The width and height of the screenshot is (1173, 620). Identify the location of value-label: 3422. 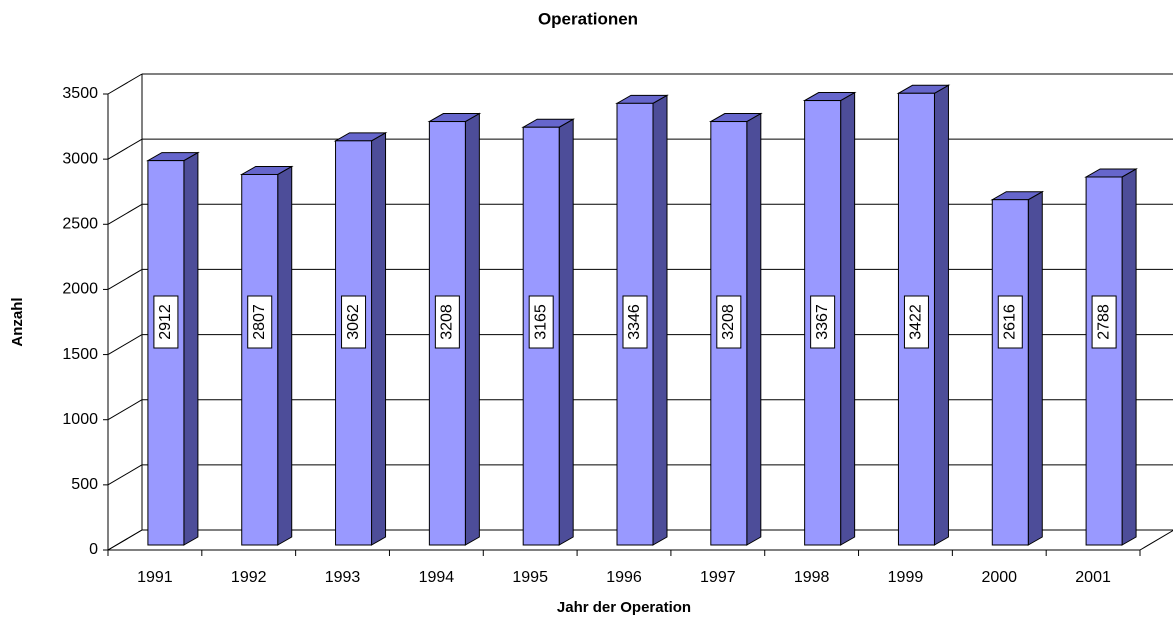
(916, 322).